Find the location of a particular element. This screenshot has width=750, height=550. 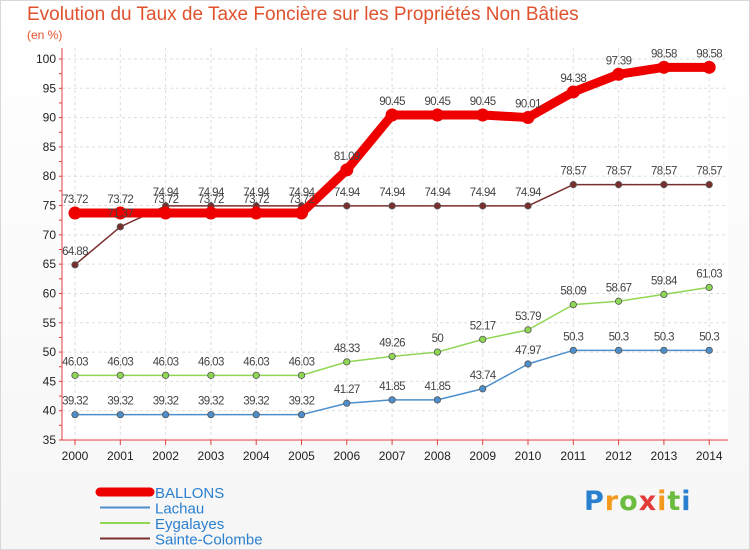

x-tick-label: 2014 is located at coordinates (709, 456).